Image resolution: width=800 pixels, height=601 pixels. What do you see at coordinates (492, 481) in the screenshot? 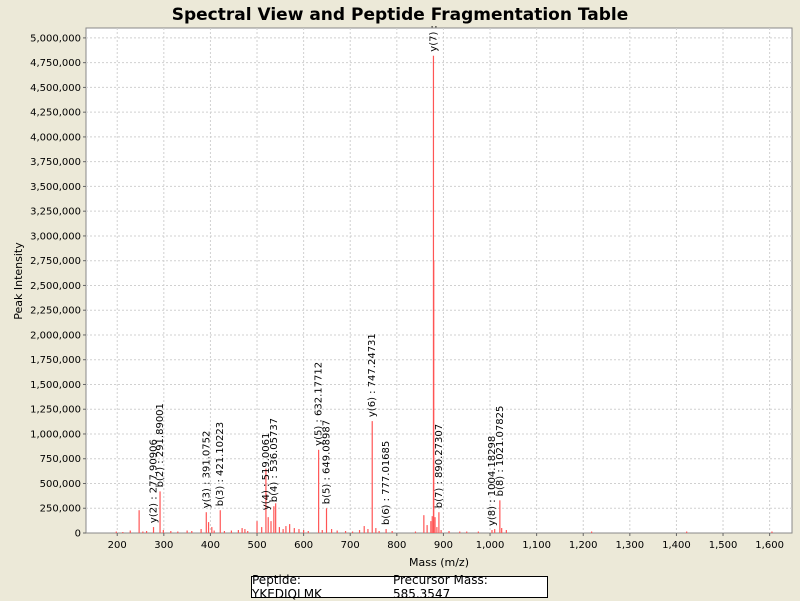
I see `peak-annotation: y(8) : 1004.18298` at bounding box center [492, 481].